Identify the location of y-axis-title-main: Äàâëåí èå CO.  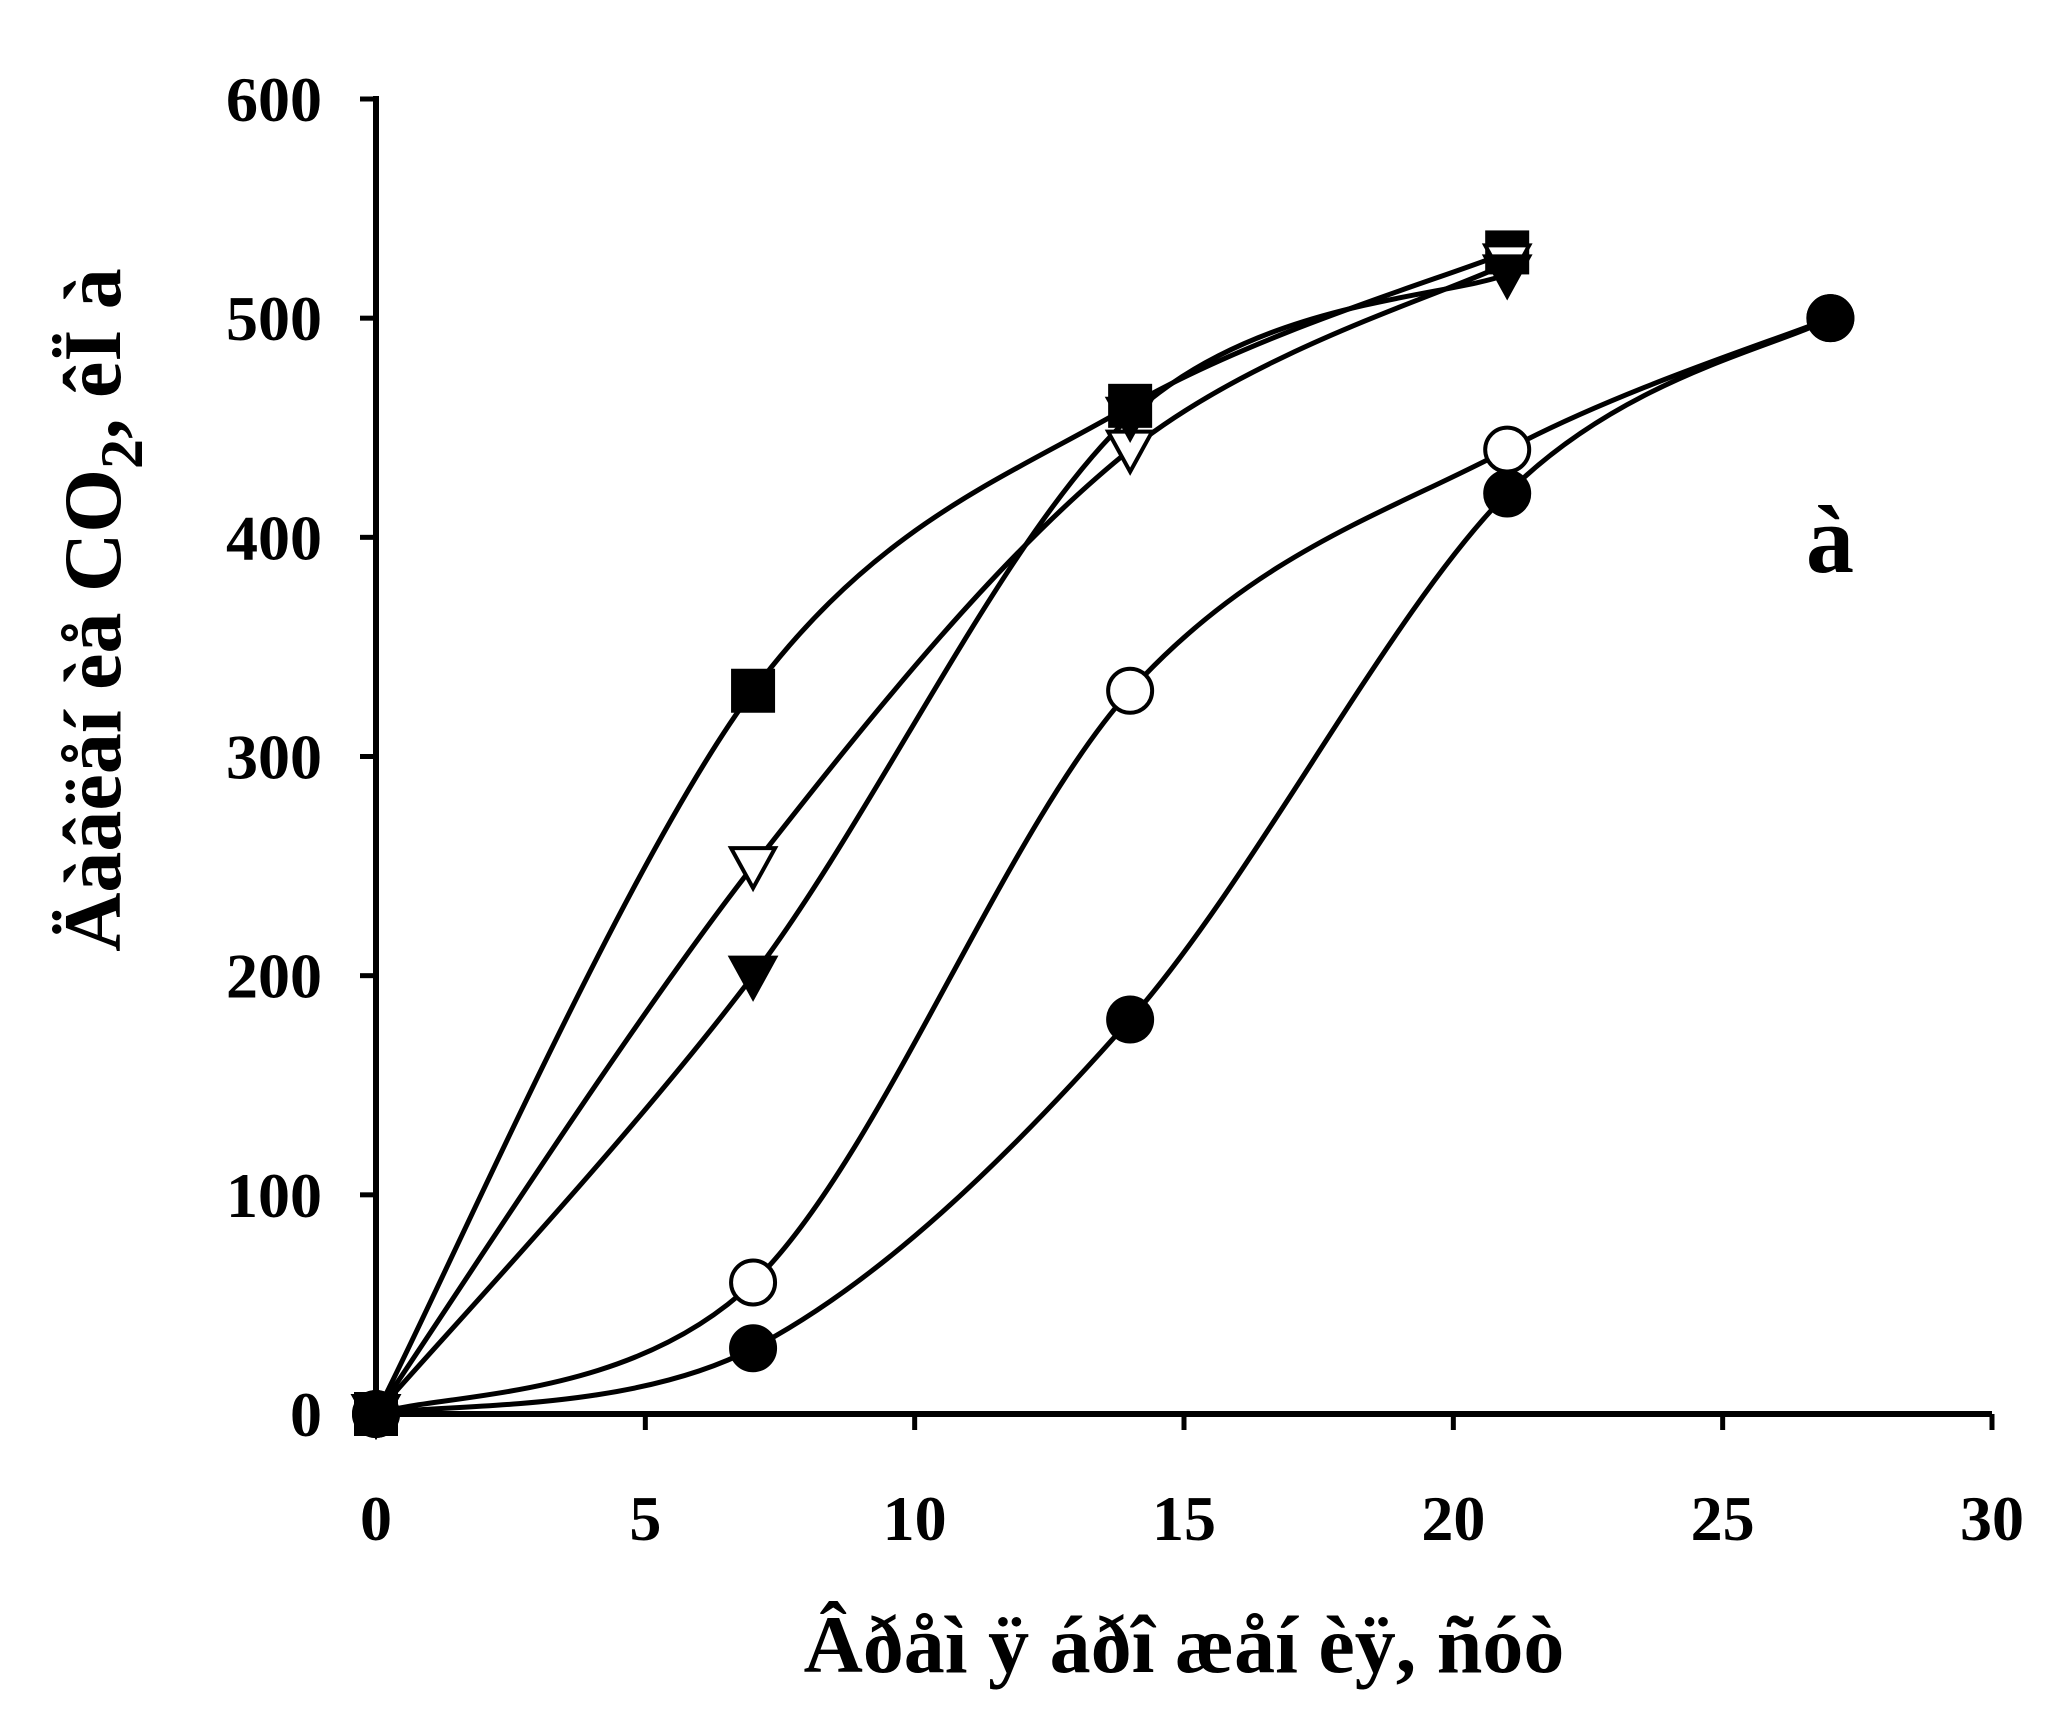
(92, 710).